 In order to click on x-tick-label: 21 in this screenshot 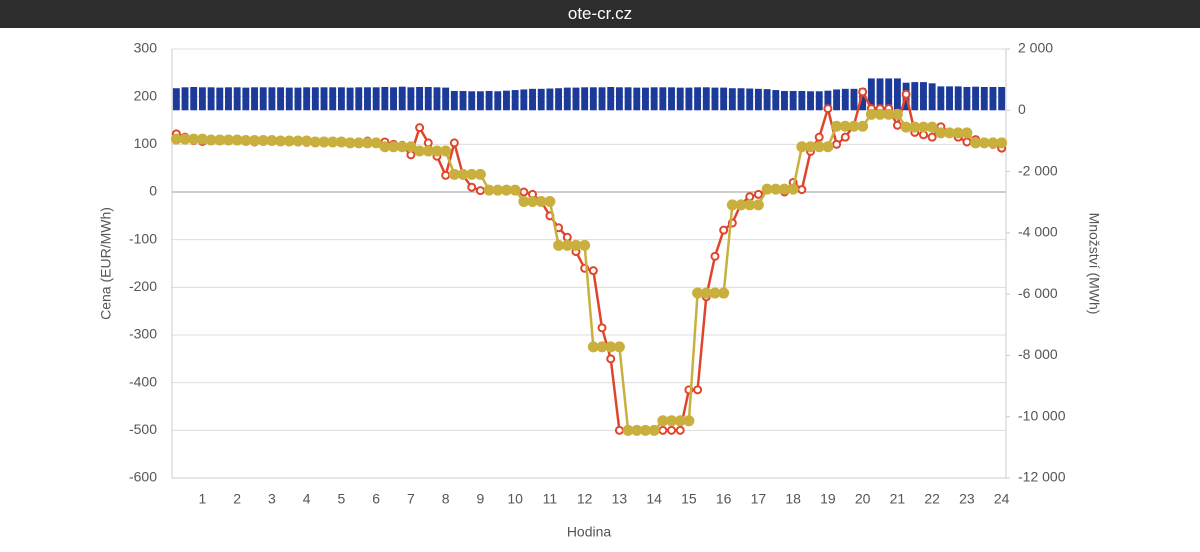, I will do `click(898, 499)`.